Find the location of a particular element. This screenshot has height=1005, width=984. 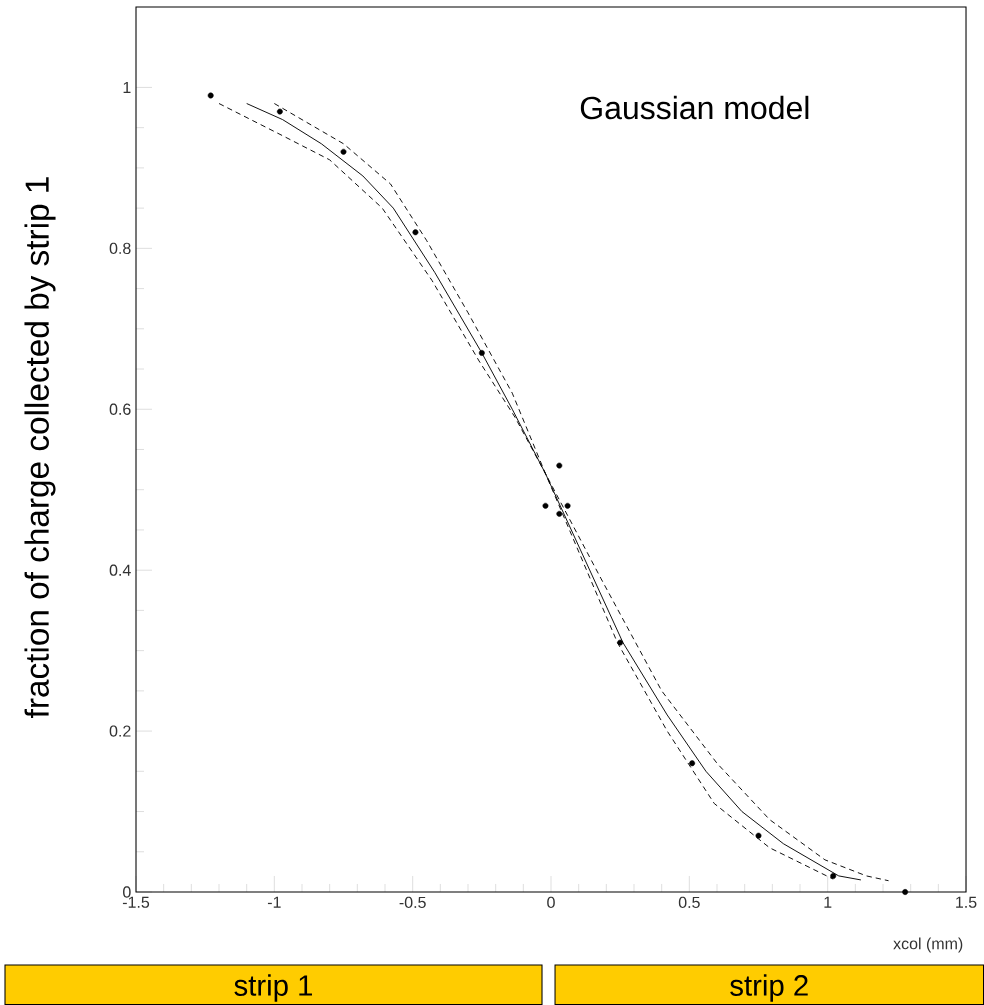

text: strip 2 is located at coordinates (769, 988).